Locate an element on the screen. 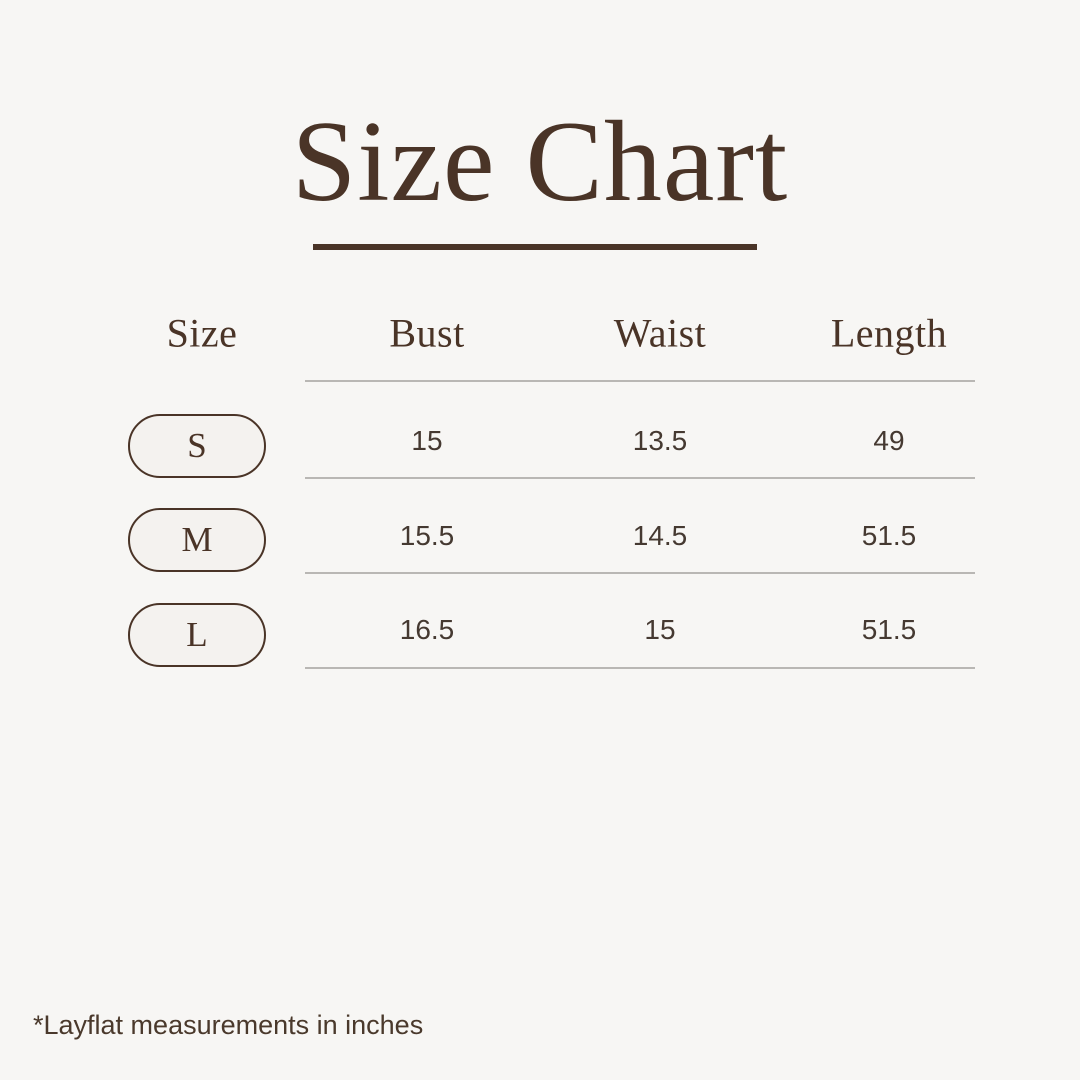  column-header-length: Length is located at coordinates (889, 333).